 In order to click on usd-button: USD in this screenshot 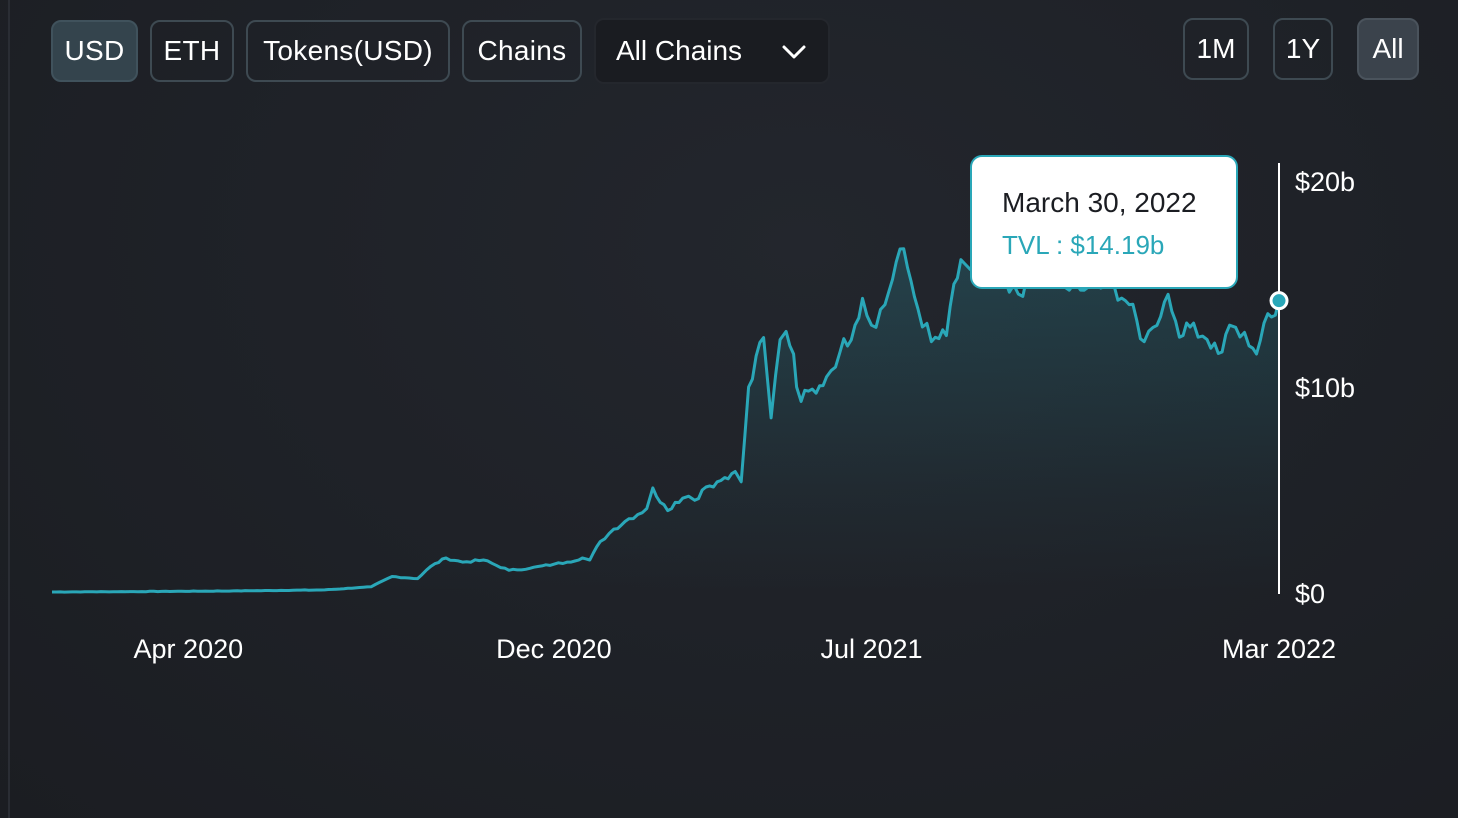, I will do `click(94, 51)`.